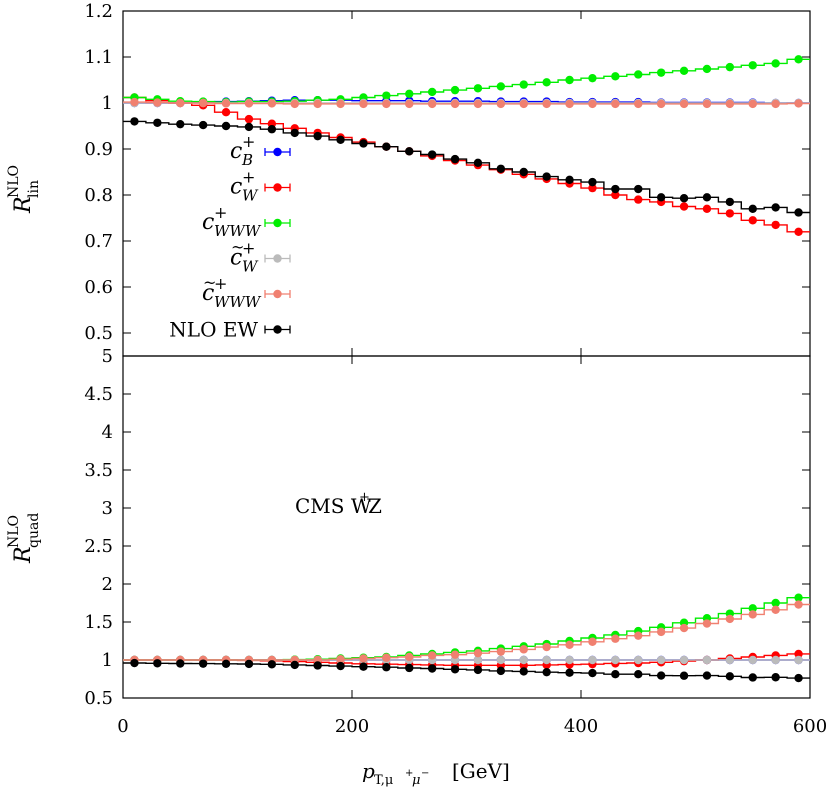 The image size is (829, 789). What do you see at coordinates (98, 698) in the screenshot?
I see `bottom-ytick-label: 0.5` at bounding box center [98, 698].